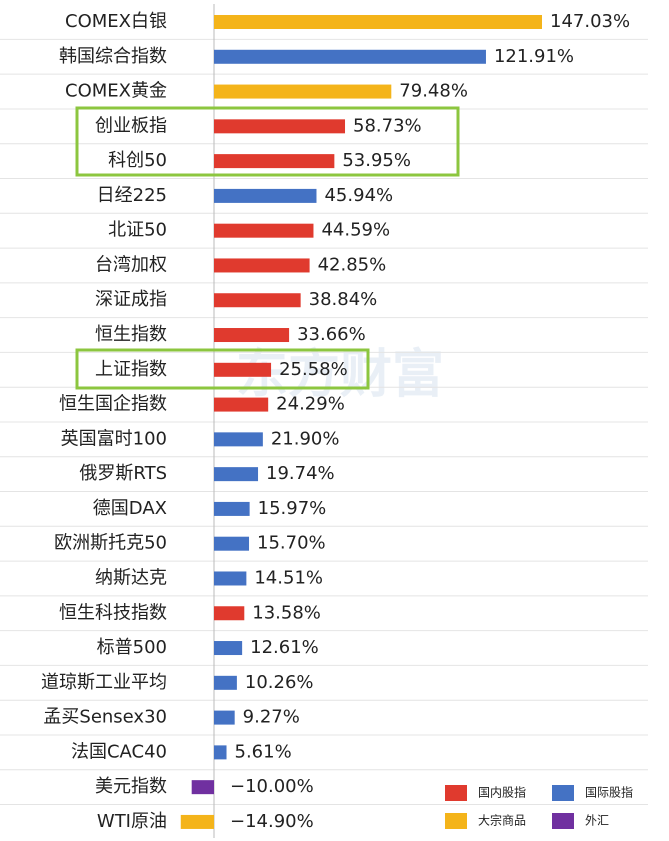 The image size is (669, 841). I want to click on category-label: 道琼斯工业平均, so click(104, 682).